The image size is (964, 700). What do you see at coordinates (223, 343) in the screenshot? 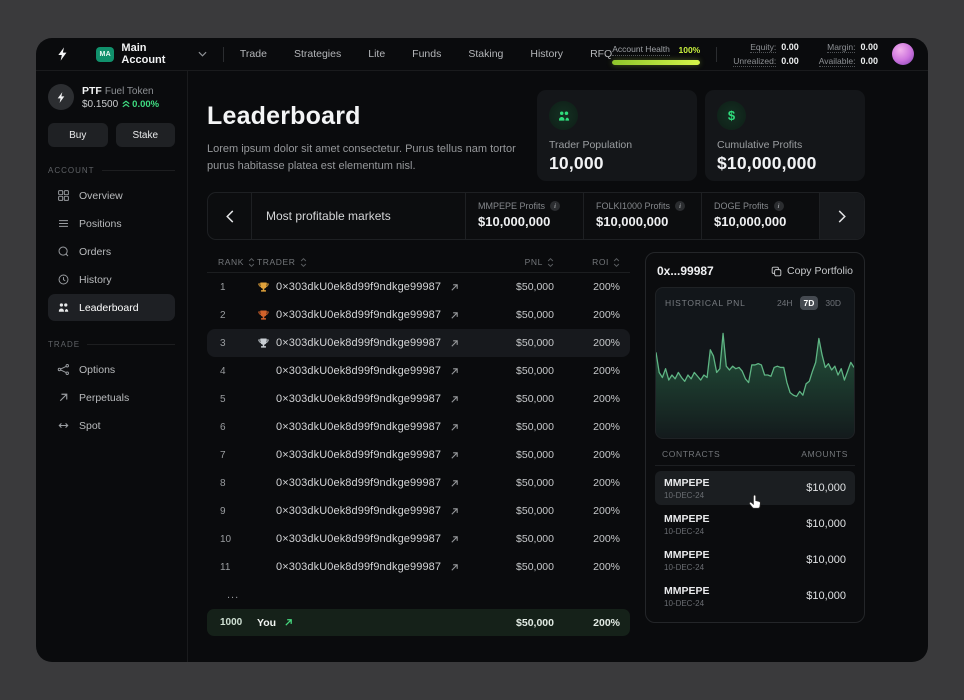
I see `rank-cell: 3` at bounding box center [223, 343].